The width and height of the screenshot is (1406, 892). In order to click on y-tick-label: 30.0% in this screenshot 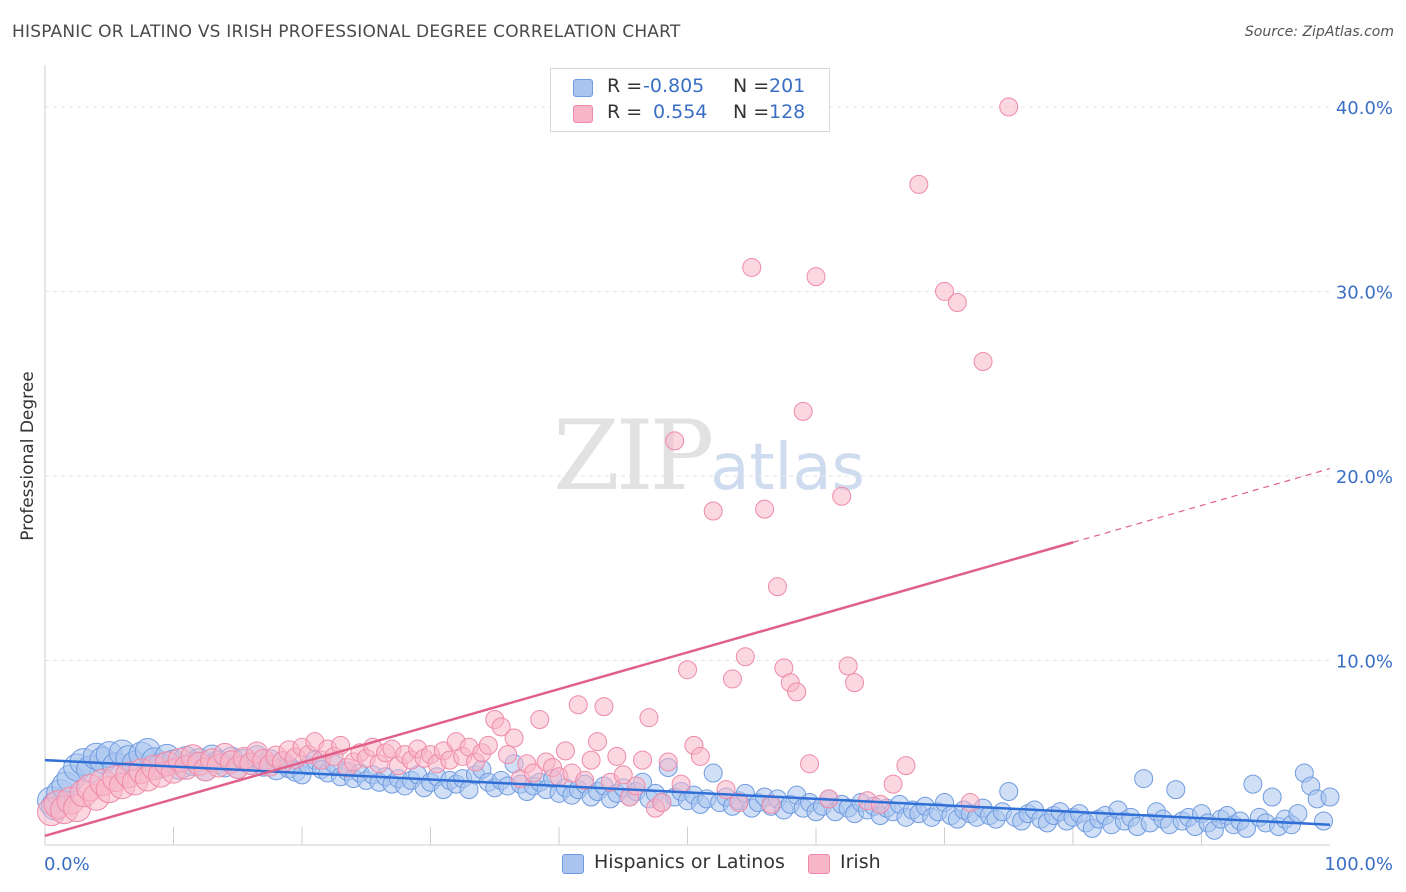, I will do `click(1364, 292)`.